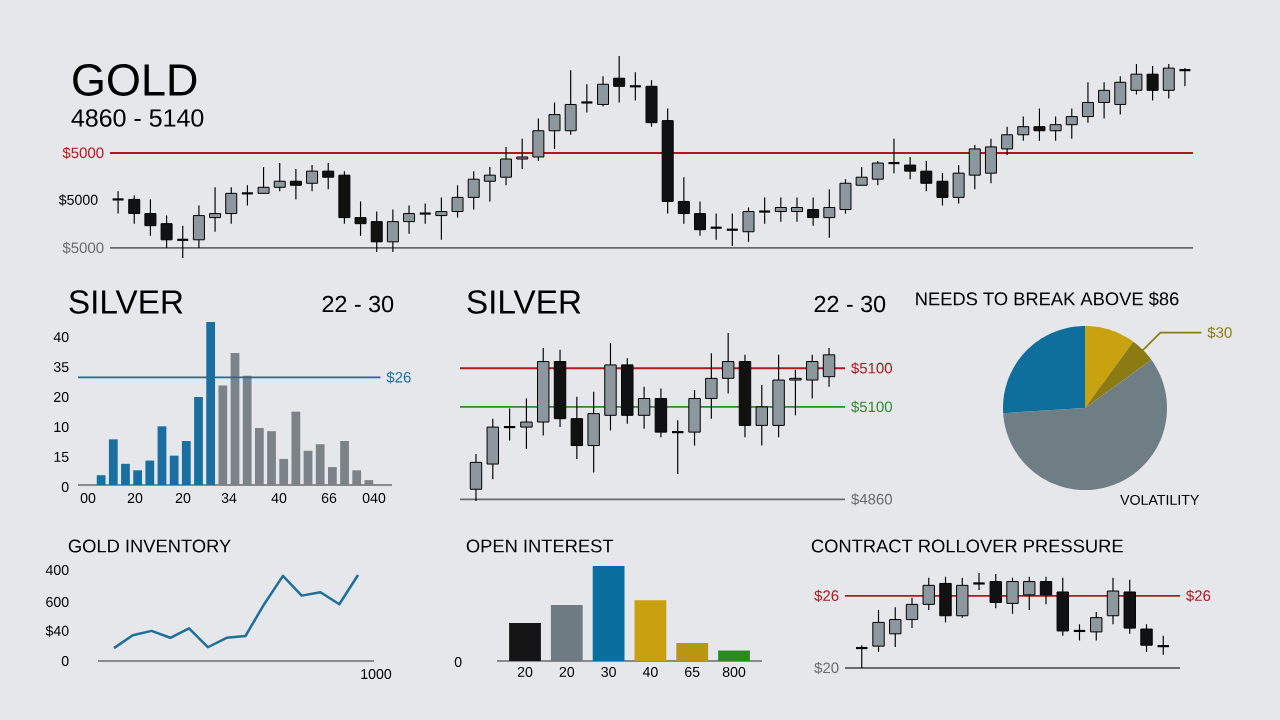 The image size is (1280, 720). I want to click on x-tick-label: 40, so click(650, 671).